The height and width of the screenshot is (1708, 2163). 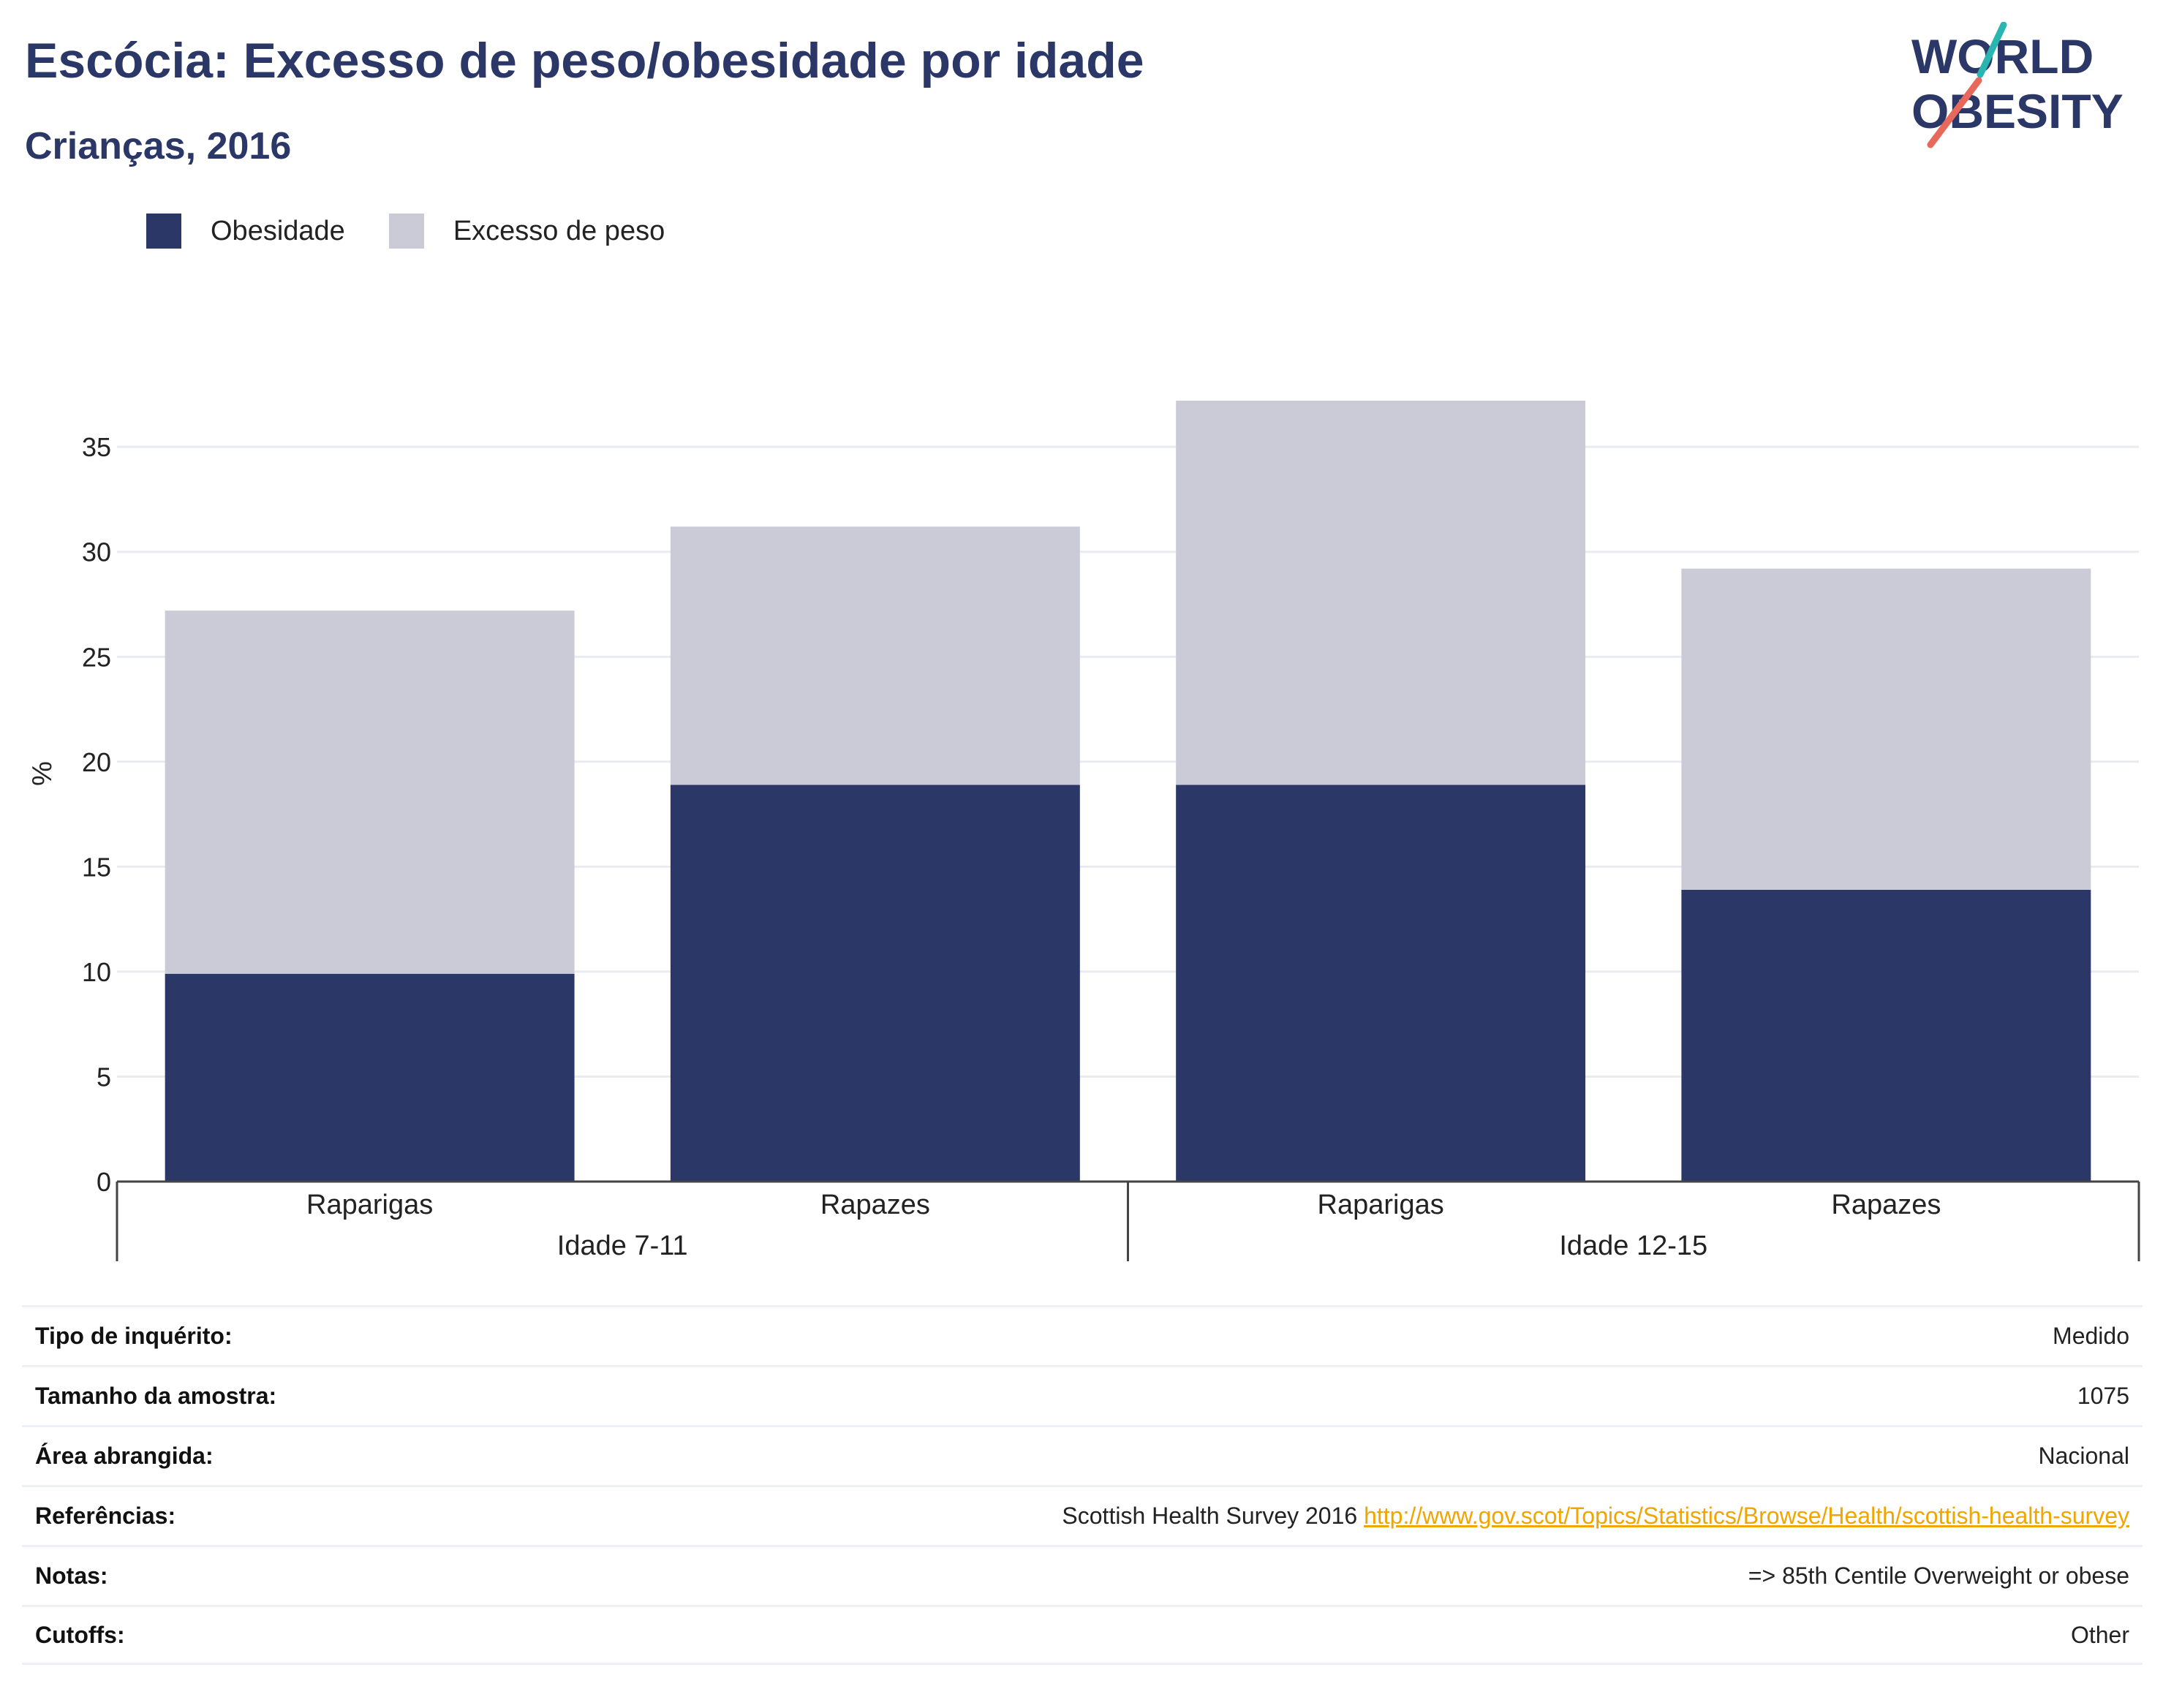 I want to click on y-tick-label: 20, so click(x=97, y=762).